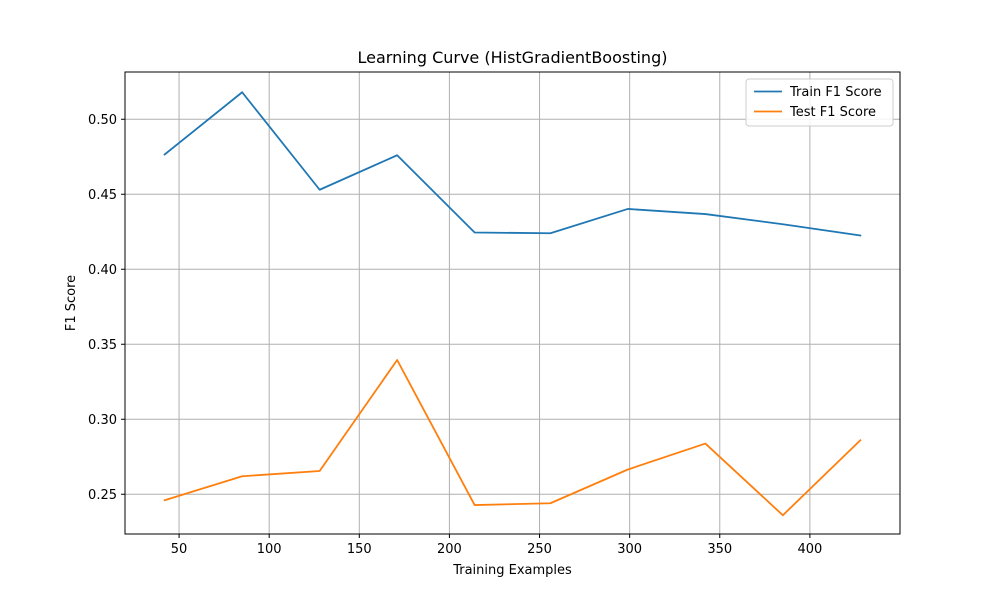 Image resolution: width=1000 pixels, height=600 pixels. What do you see at coordinates (102, 195) in the screenshot?
I see `y-tick-label: 0.45` at bounding box center [102, 195].